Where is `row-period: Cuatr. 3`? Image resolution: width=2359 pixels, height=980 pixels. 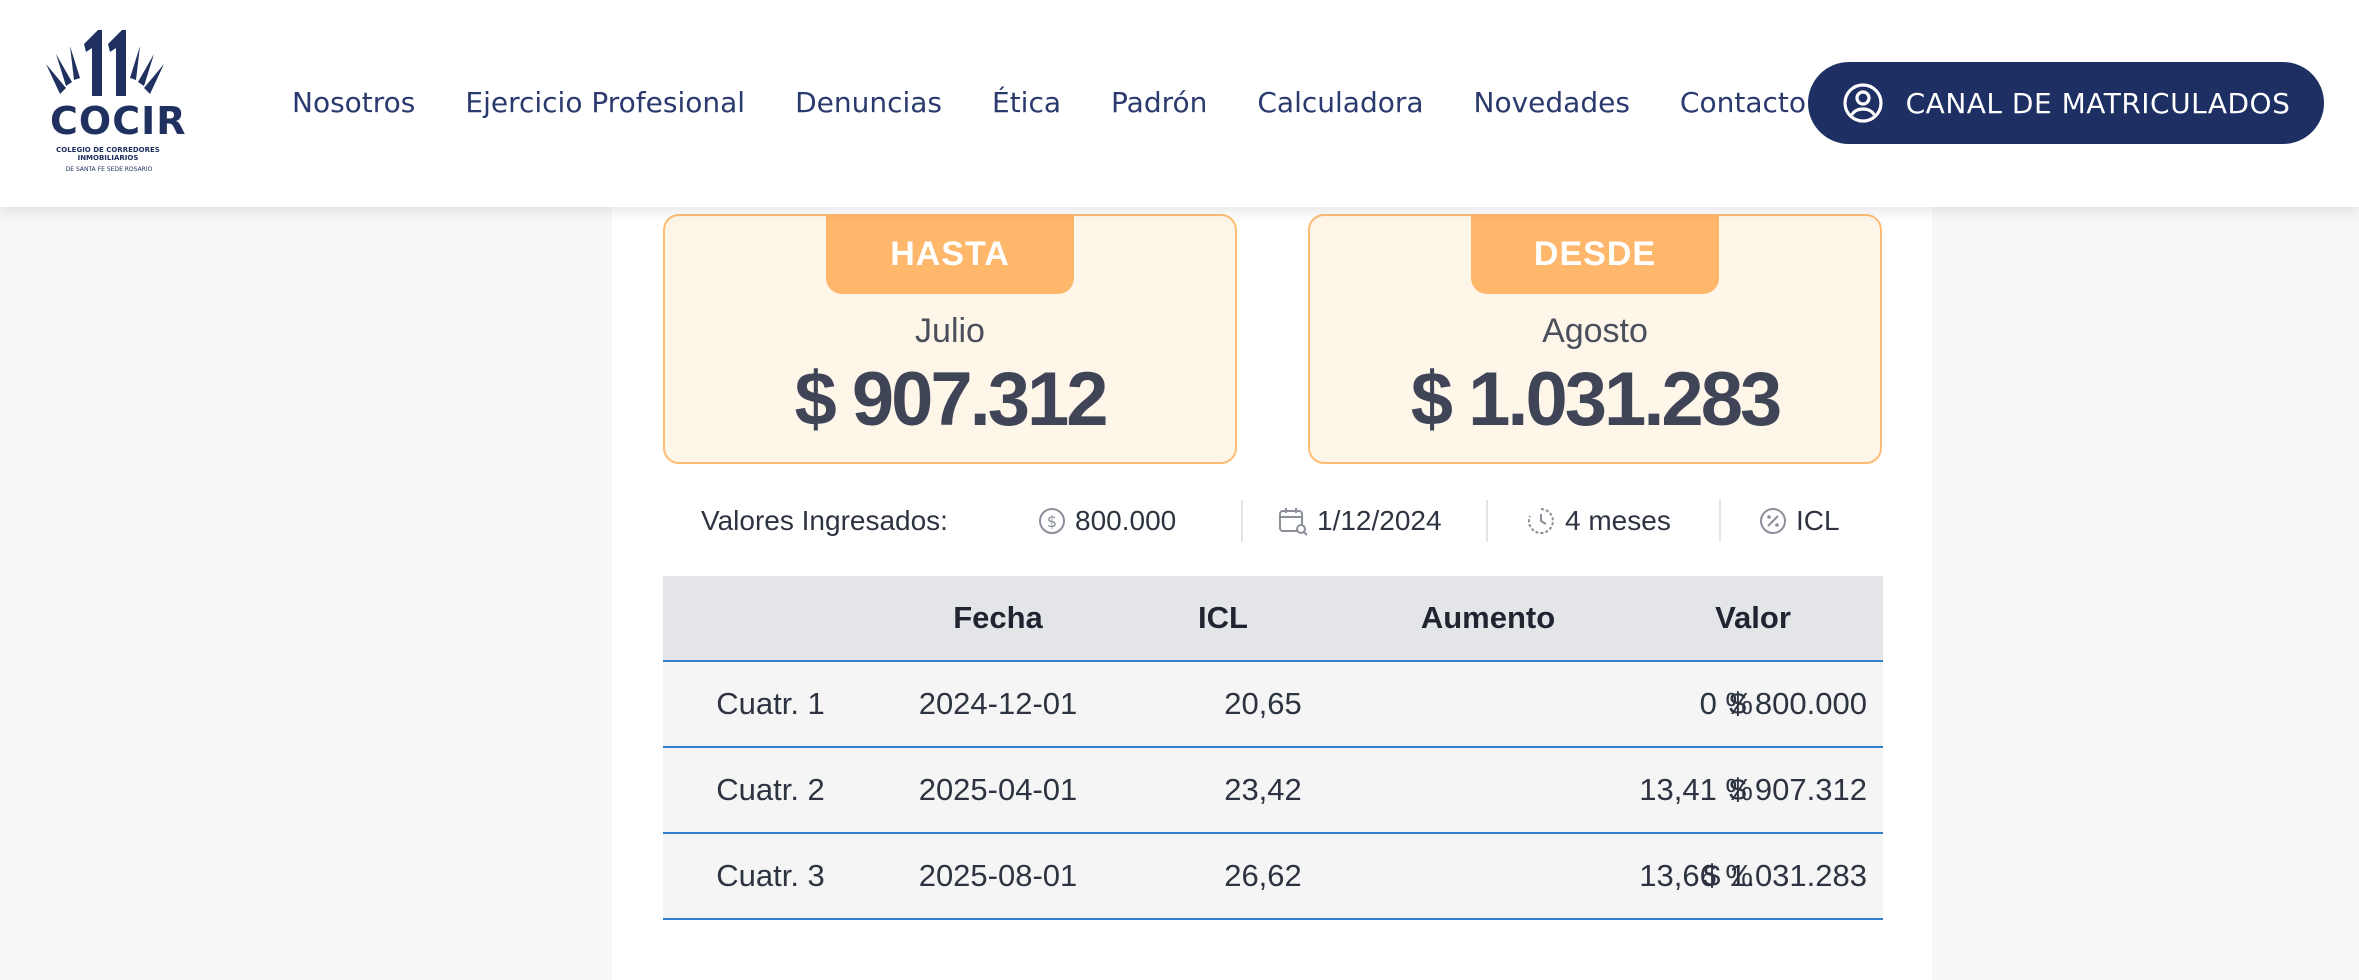
row-period: Cuatr. 3 is located at coordinates (770, 875).